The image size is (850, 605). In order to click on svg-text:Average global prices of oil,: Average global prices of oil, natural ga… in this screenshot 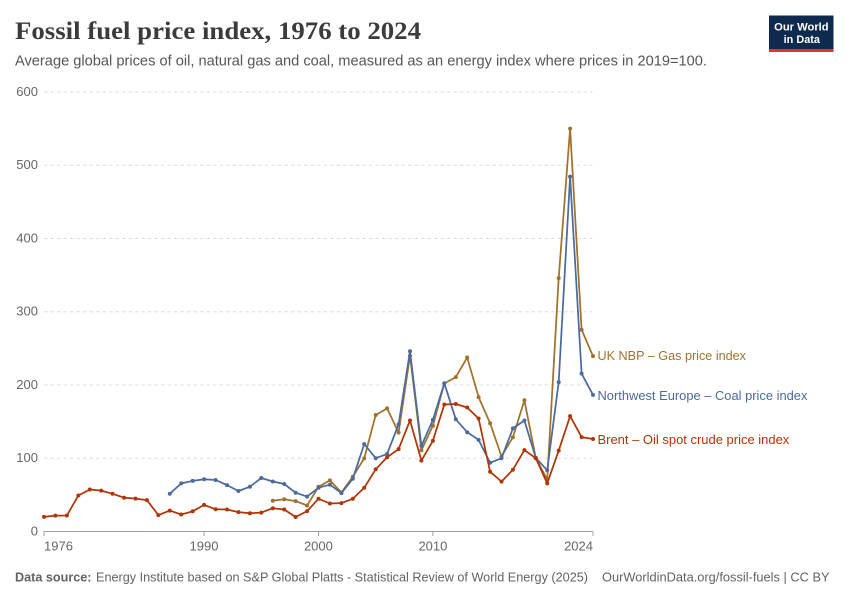, I will do `click(361, 62)`.